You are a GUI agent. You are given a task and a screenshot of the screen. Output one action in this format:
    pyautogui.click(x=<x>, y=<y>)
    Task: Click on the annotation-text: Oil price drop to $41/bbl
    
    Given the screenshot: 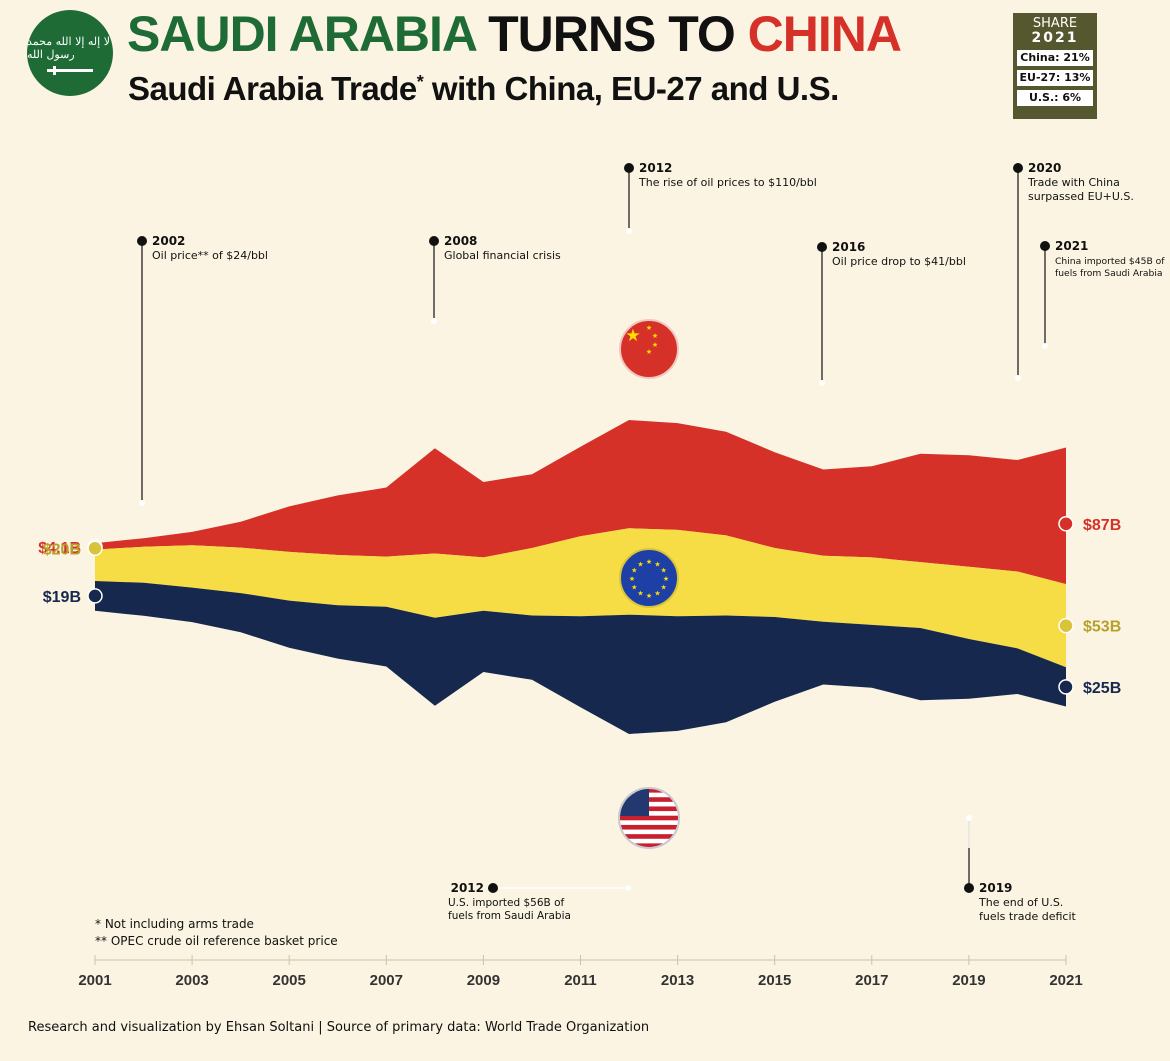 What is the action you would take?
    pyautogui.click(x=899, y=261)
    